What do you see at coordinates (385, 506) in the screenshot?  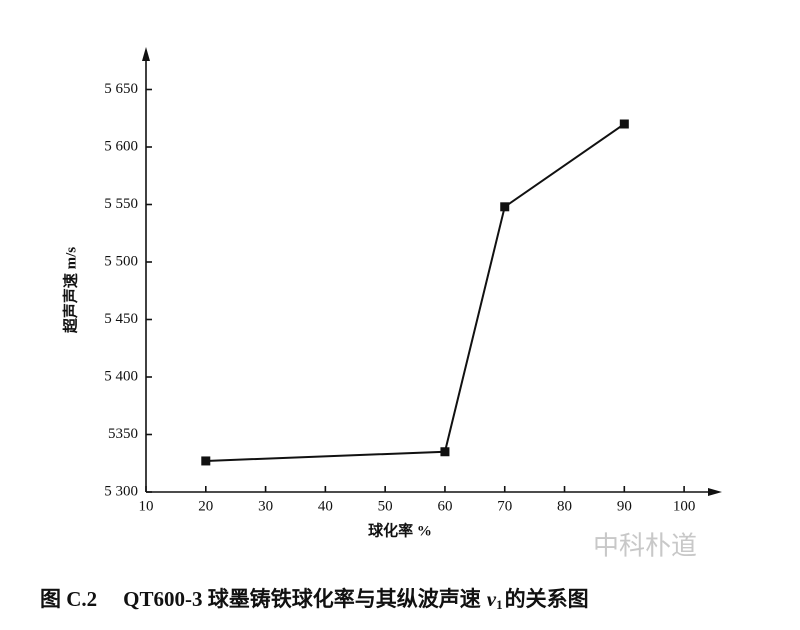 I see `x-tick-label: 50` at bounding box center [385, 506].